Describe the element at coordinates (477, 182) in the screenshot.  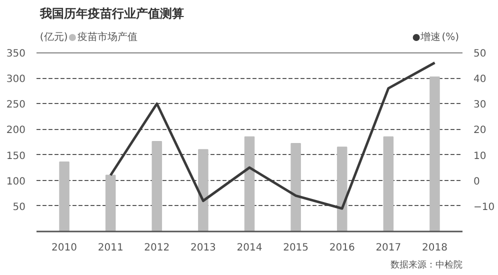
I see `y2-tick-label: 0` at that location.